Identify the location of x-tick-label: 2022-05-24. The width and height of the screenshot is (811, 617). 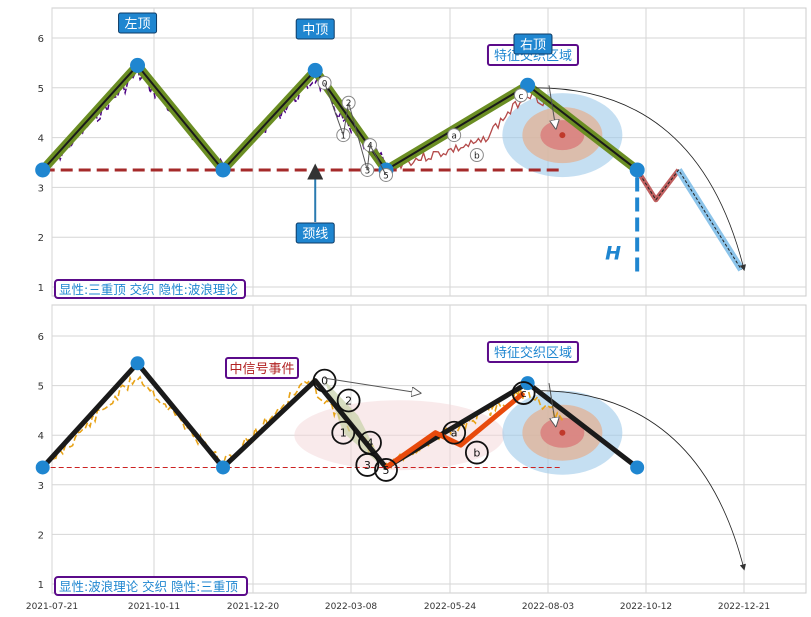
(450, 607).